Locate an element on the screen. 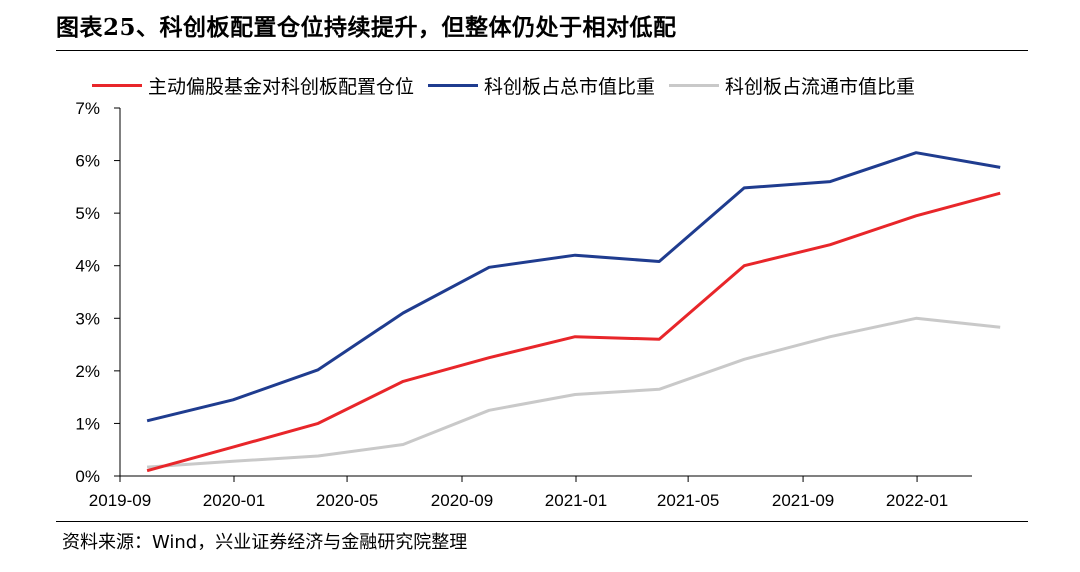 This screenshot has height=572, width=1080. legend-item-total-cap: 科创板占总市值比重 is located at coordinates (541, 85).